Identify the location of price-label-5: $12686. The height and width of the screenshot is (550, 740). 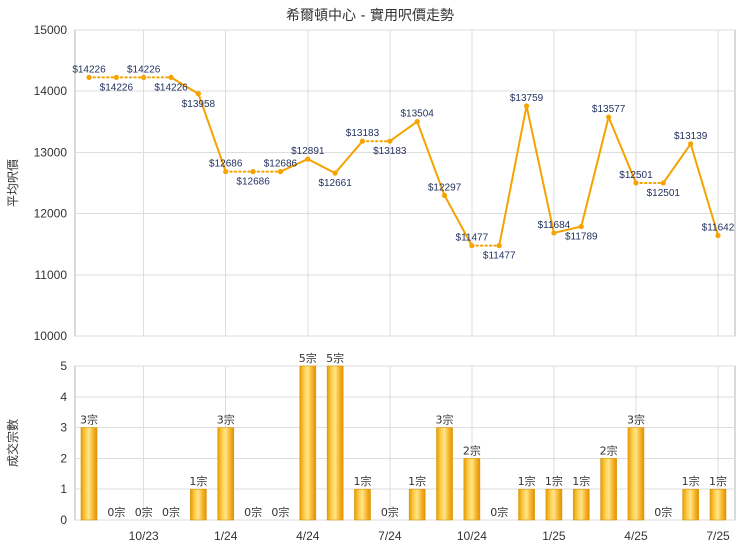
(226, 164).